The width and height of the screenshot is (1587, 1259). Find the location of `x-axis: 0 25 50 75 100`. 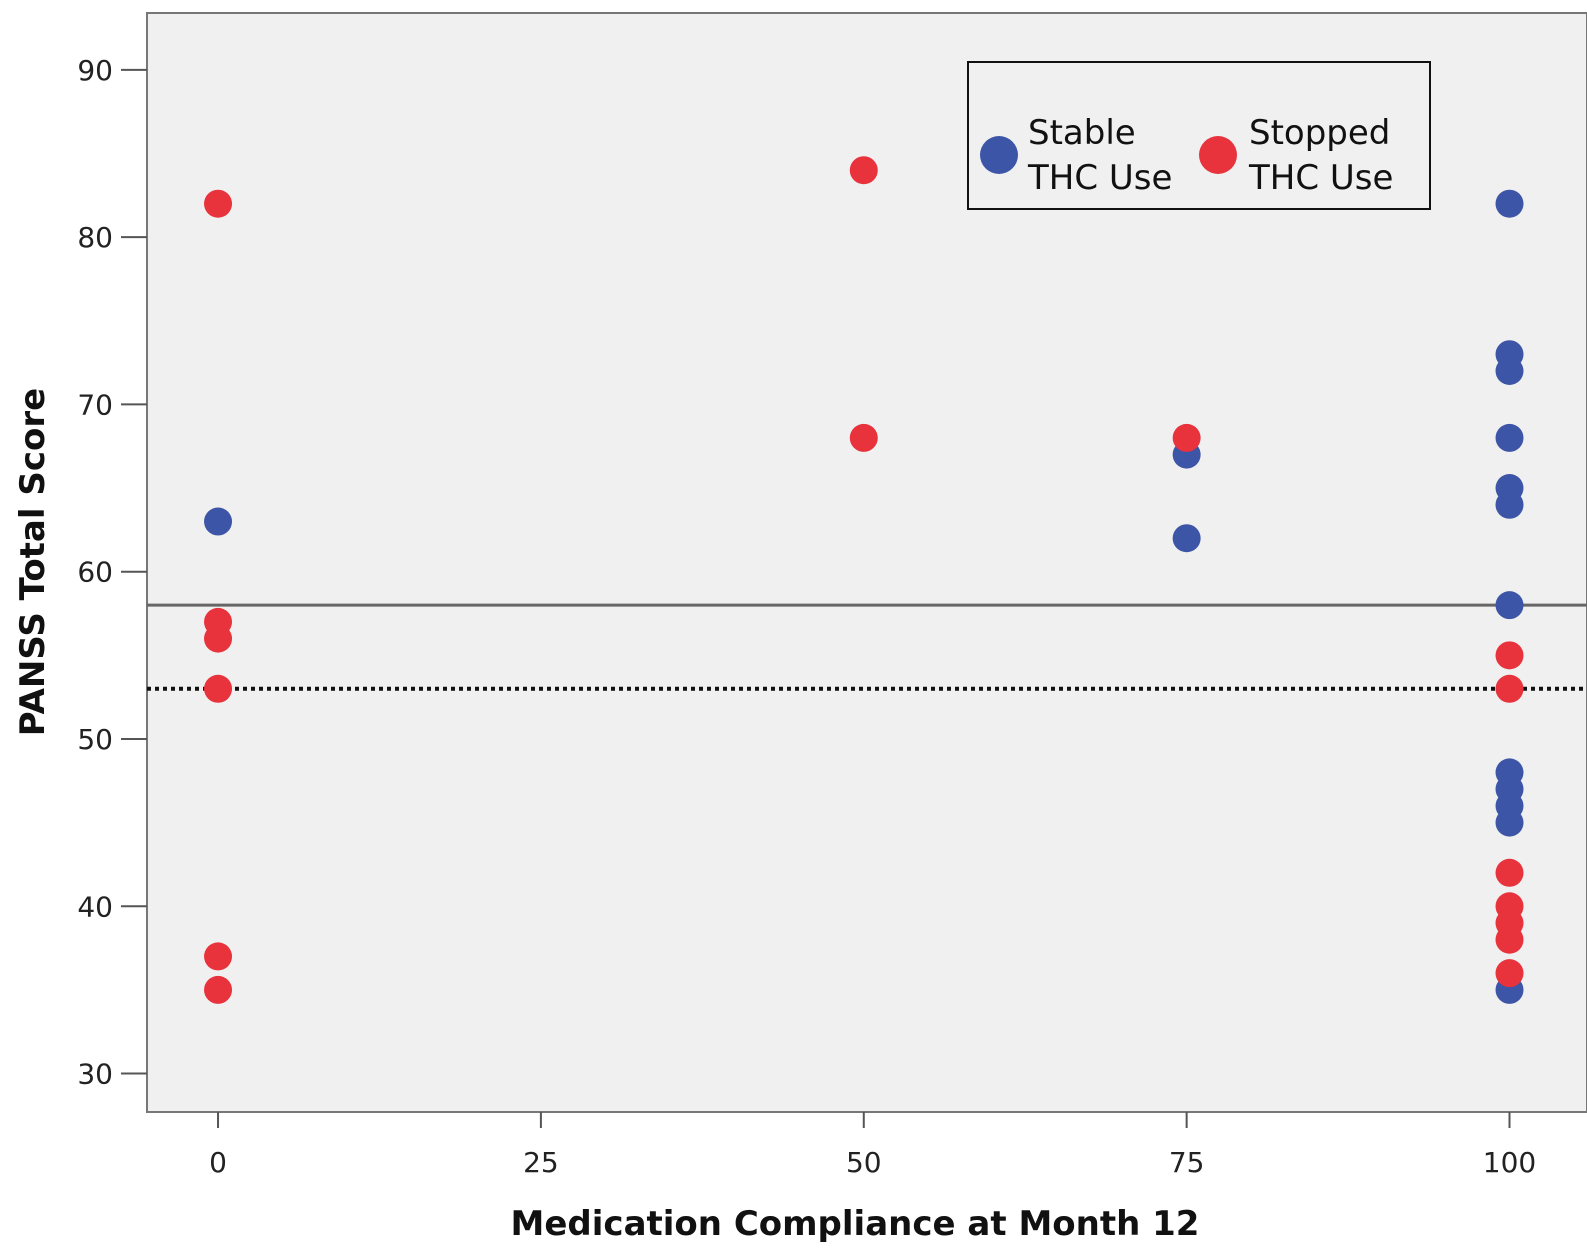

x-axis: 0 25 50 75 100 is located at coordinates (872, 1145).